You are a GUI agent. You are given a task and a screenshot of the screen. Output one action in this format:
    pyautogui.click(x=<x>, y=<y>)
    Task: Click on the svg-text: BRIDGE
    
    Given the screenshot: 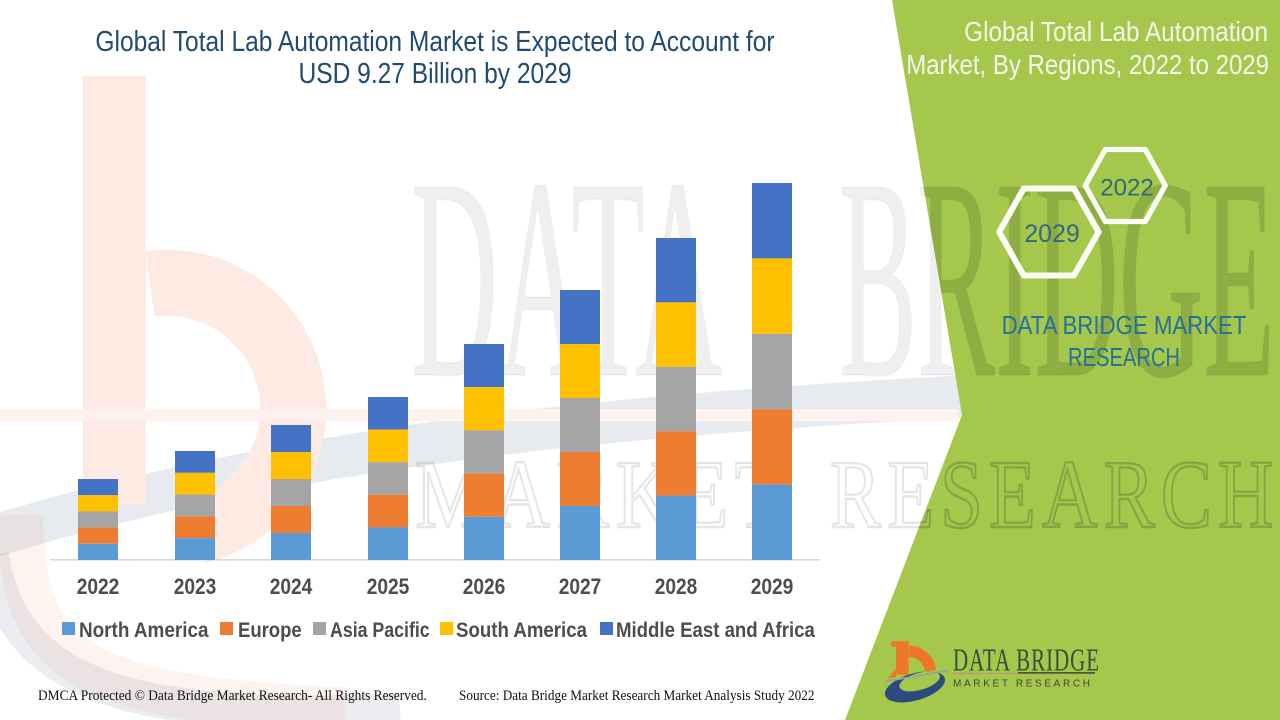 What is the action you would take?
    pyautogui.click(x=1057, y=279)
    